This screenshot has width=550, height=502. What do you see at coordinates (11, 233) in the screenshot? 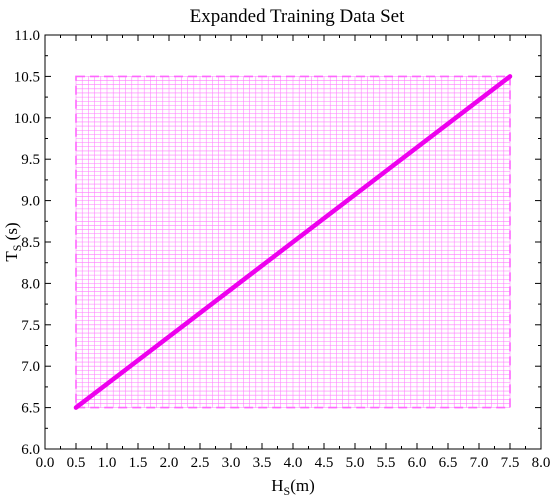
I see `y-axis-label-unit: (s)` at bounding box center [11, 233].